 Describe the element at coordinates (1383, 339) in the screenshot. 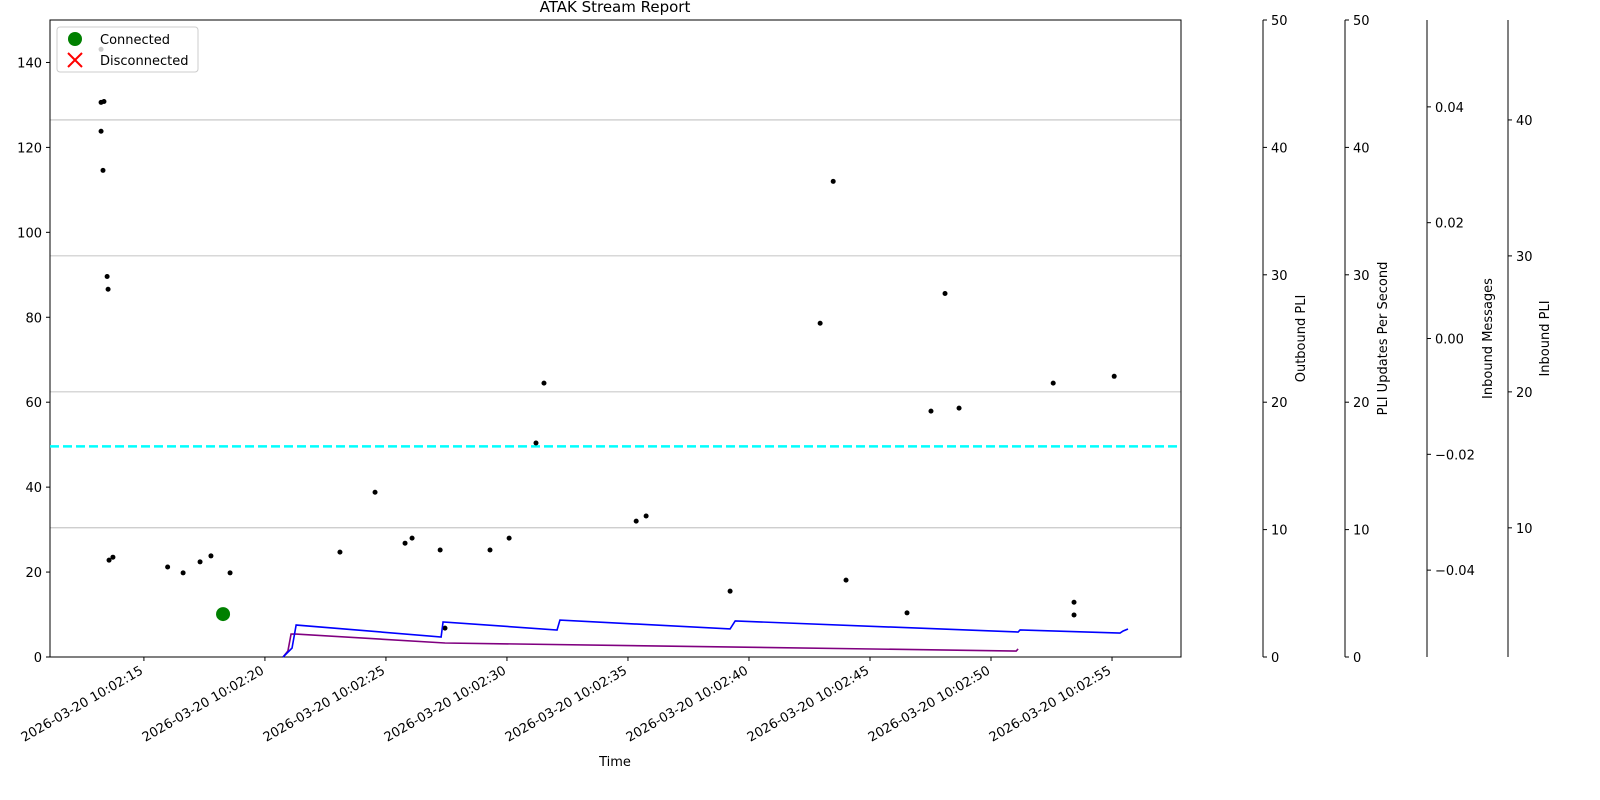

I see `y-axis-label: PLI Updates Per Second` at that location.